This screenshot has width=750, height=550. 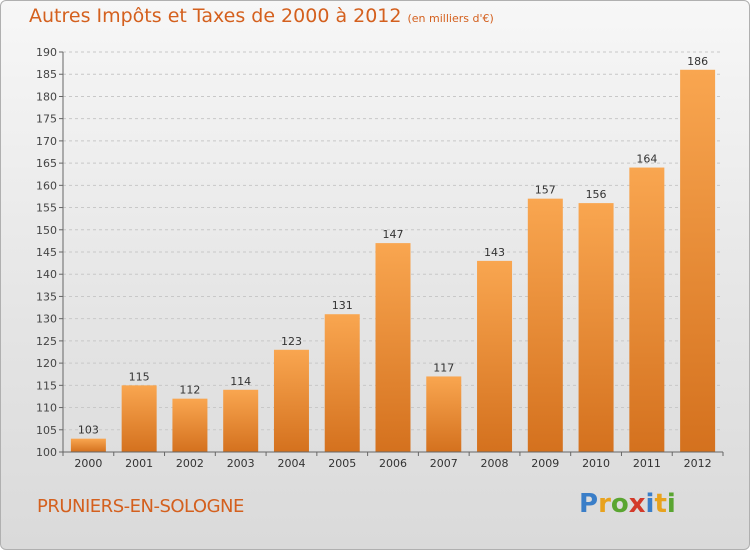 What do you see at coordinates (697, 61) in the screenshot?
I see `bar-value-label: 186` at bounding box center [697, 61].